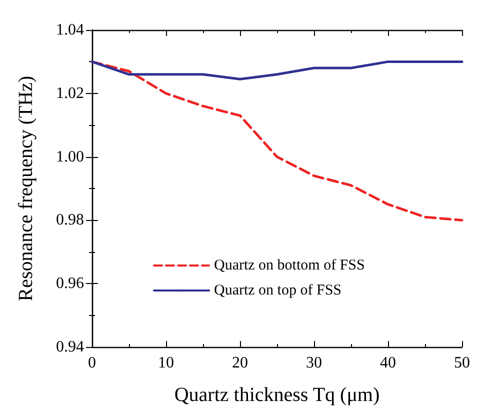 Image resolution: width=492 pixels, height=419 pixels. I want to click on y-tick-label: 0.94, so click(70, 347).